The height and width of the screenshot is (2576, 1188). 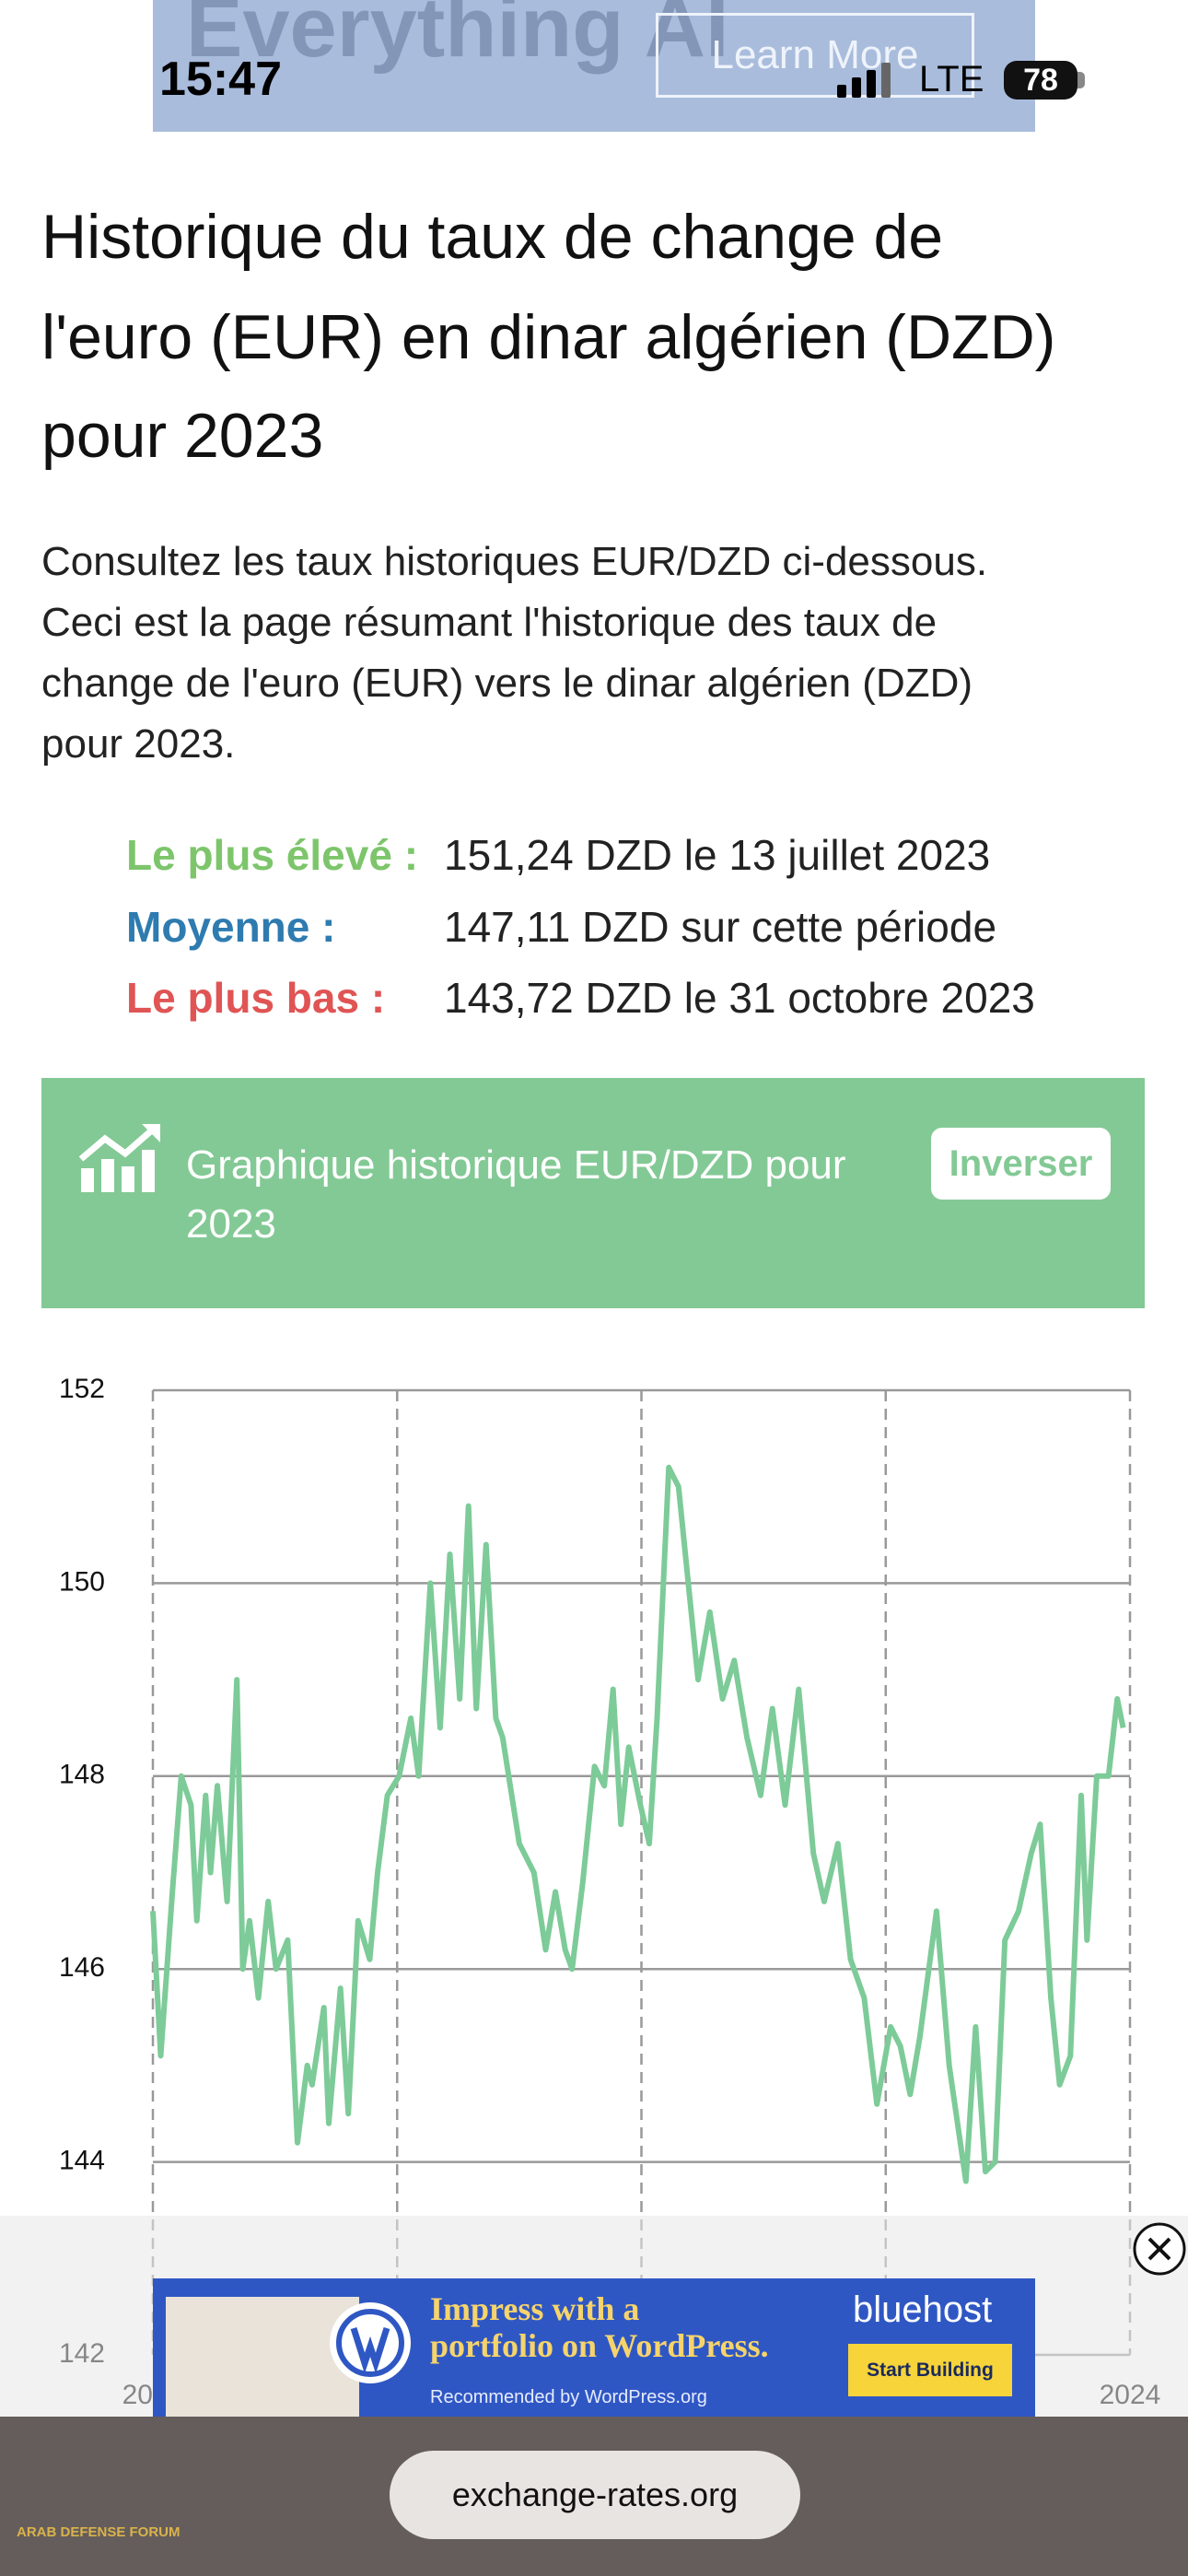 What do you see at coordinates (1021, 1164) in the screenshot?
I see `invert-button: Inverser` at bounding box center [1021, 1164].